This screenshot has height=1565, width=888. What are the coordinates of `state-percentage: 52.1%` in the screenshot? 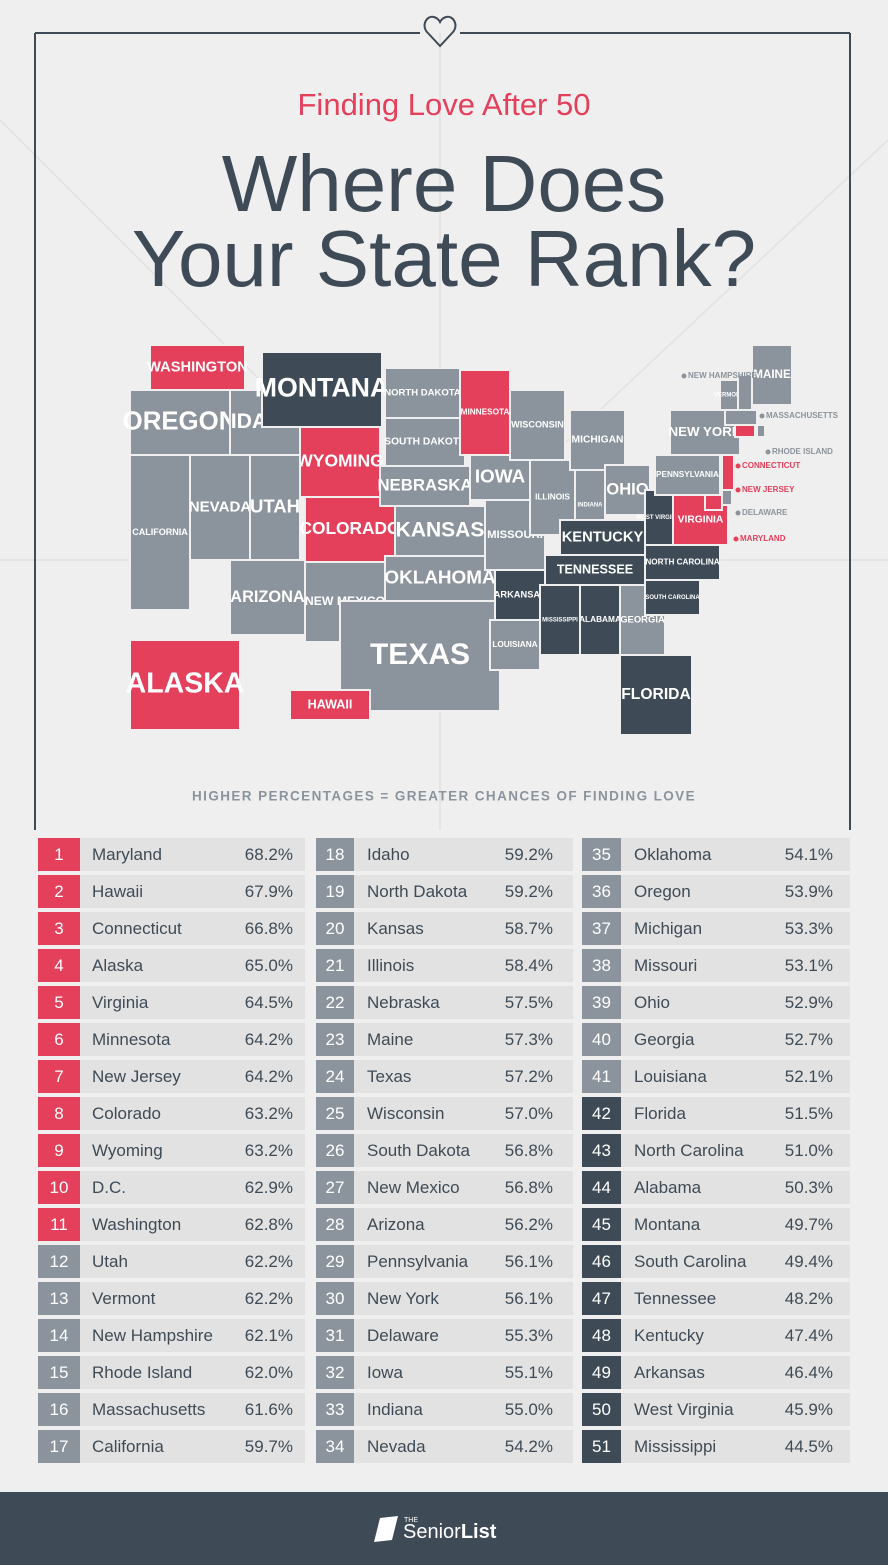 It's located at (809, 1076).